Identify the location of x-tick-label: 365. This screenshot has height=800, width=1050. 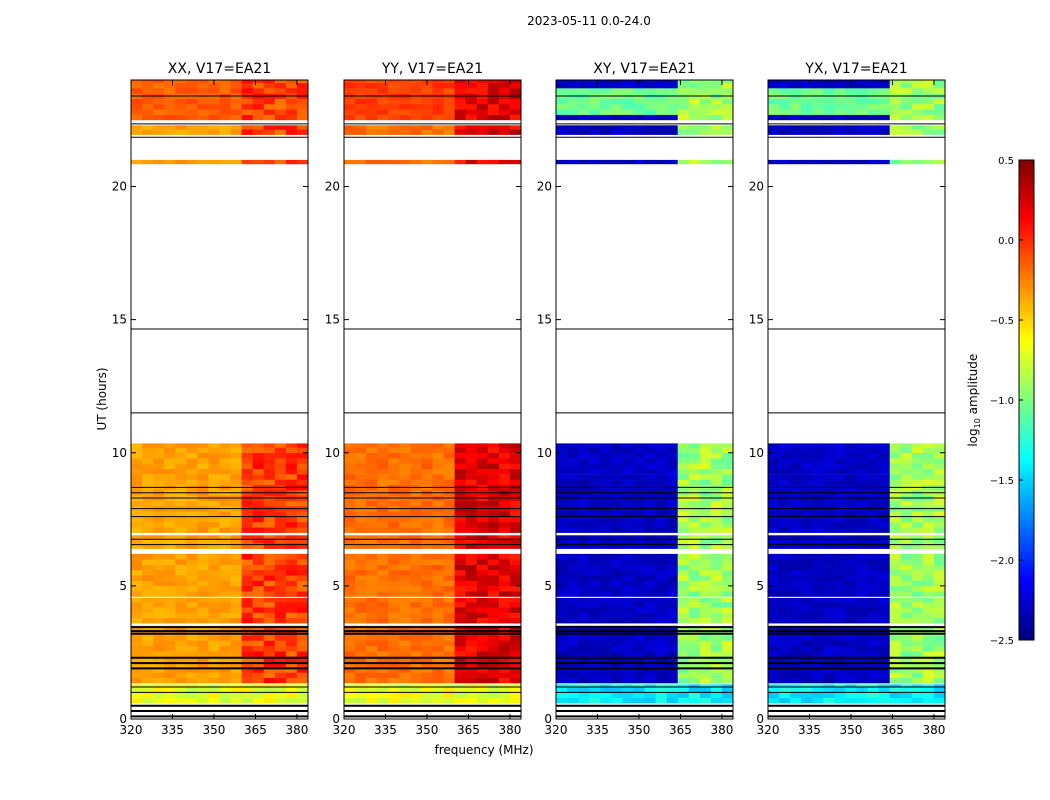
(468, 730).